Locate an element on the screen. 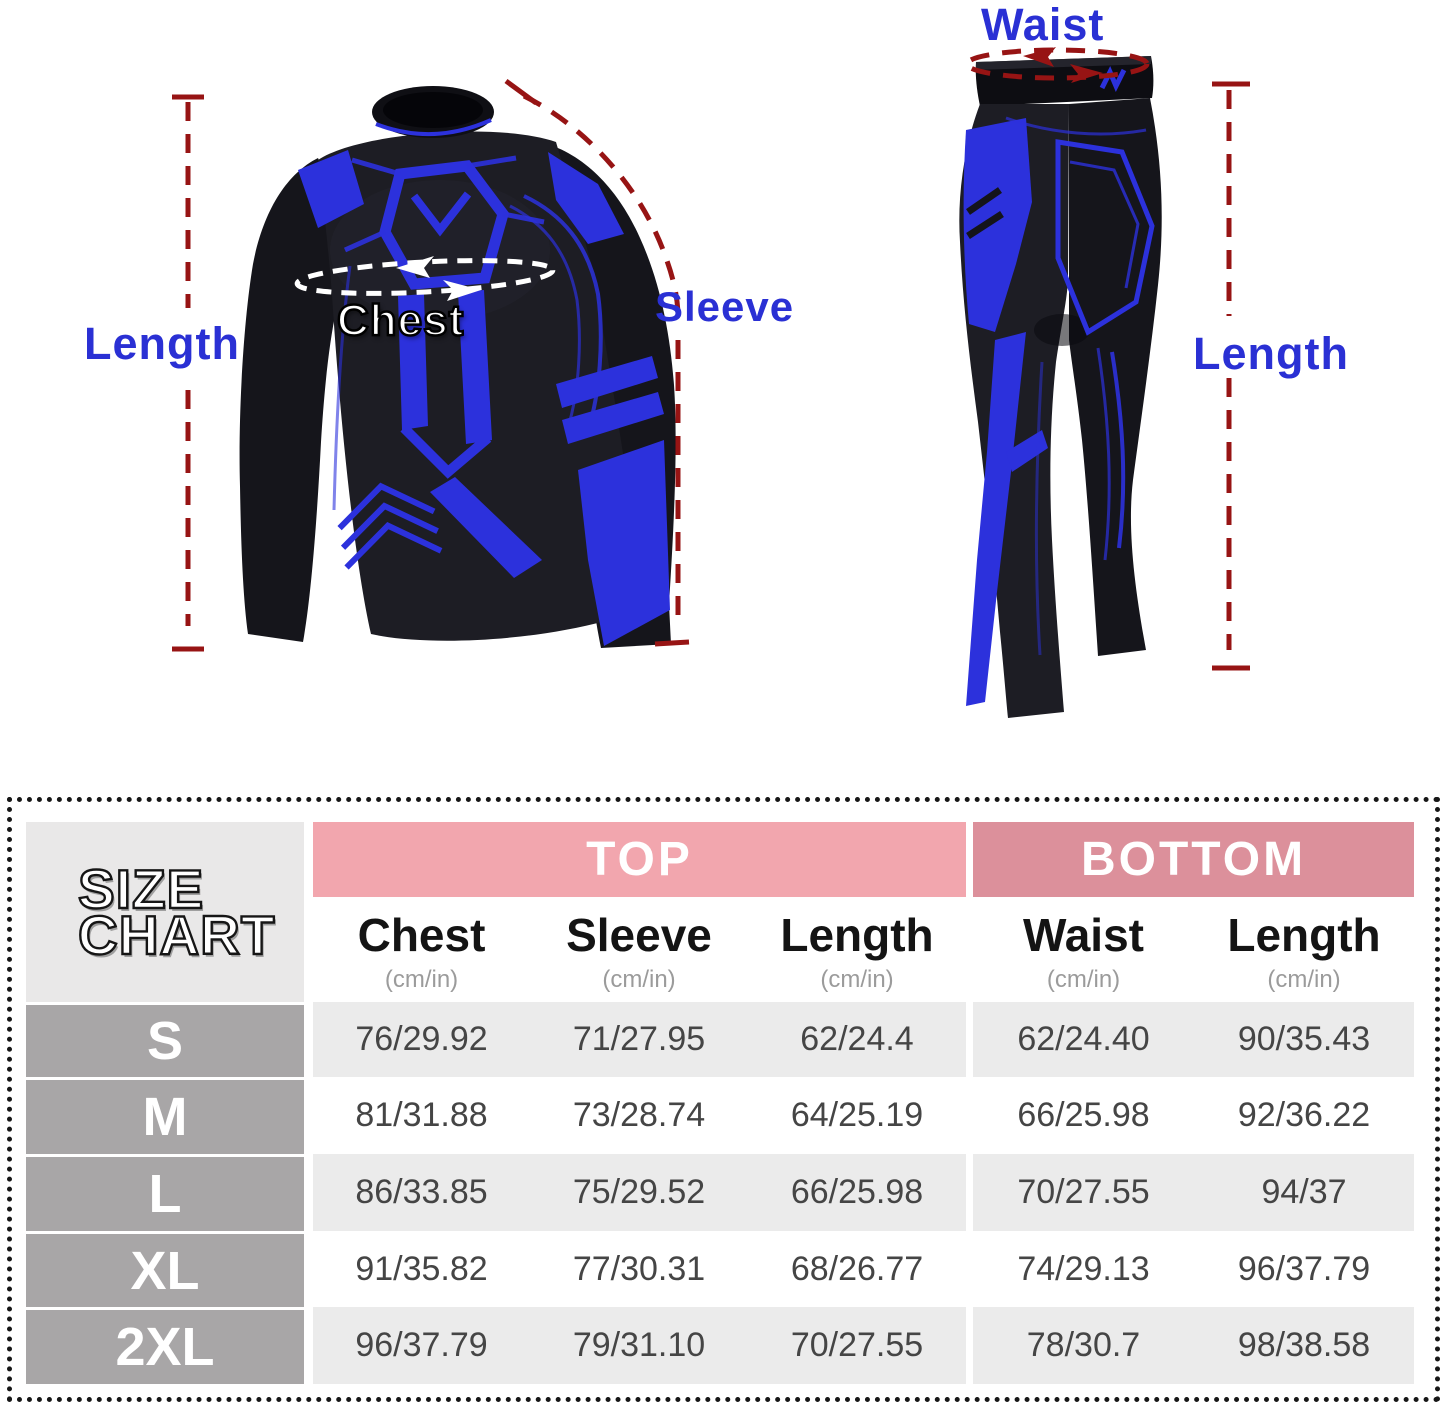  size-cell: XL is located at coordinates (165, 1269).